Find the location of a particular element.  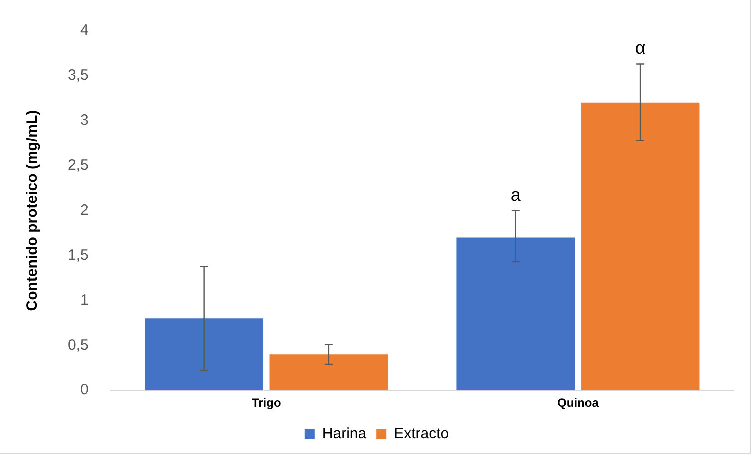

legend-label: Harina is located at coordinates (345, 434).